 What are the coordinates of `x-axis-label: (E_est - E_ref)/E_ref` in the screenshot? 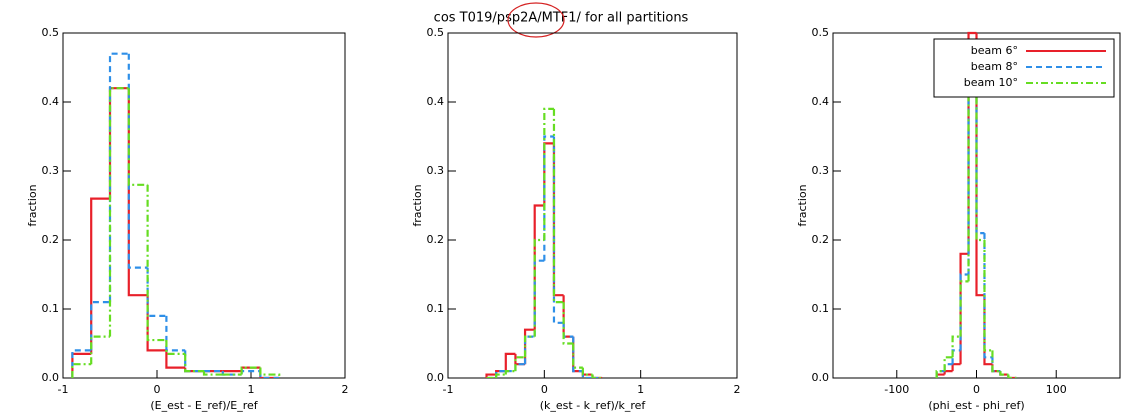 It's located at (204, 405).